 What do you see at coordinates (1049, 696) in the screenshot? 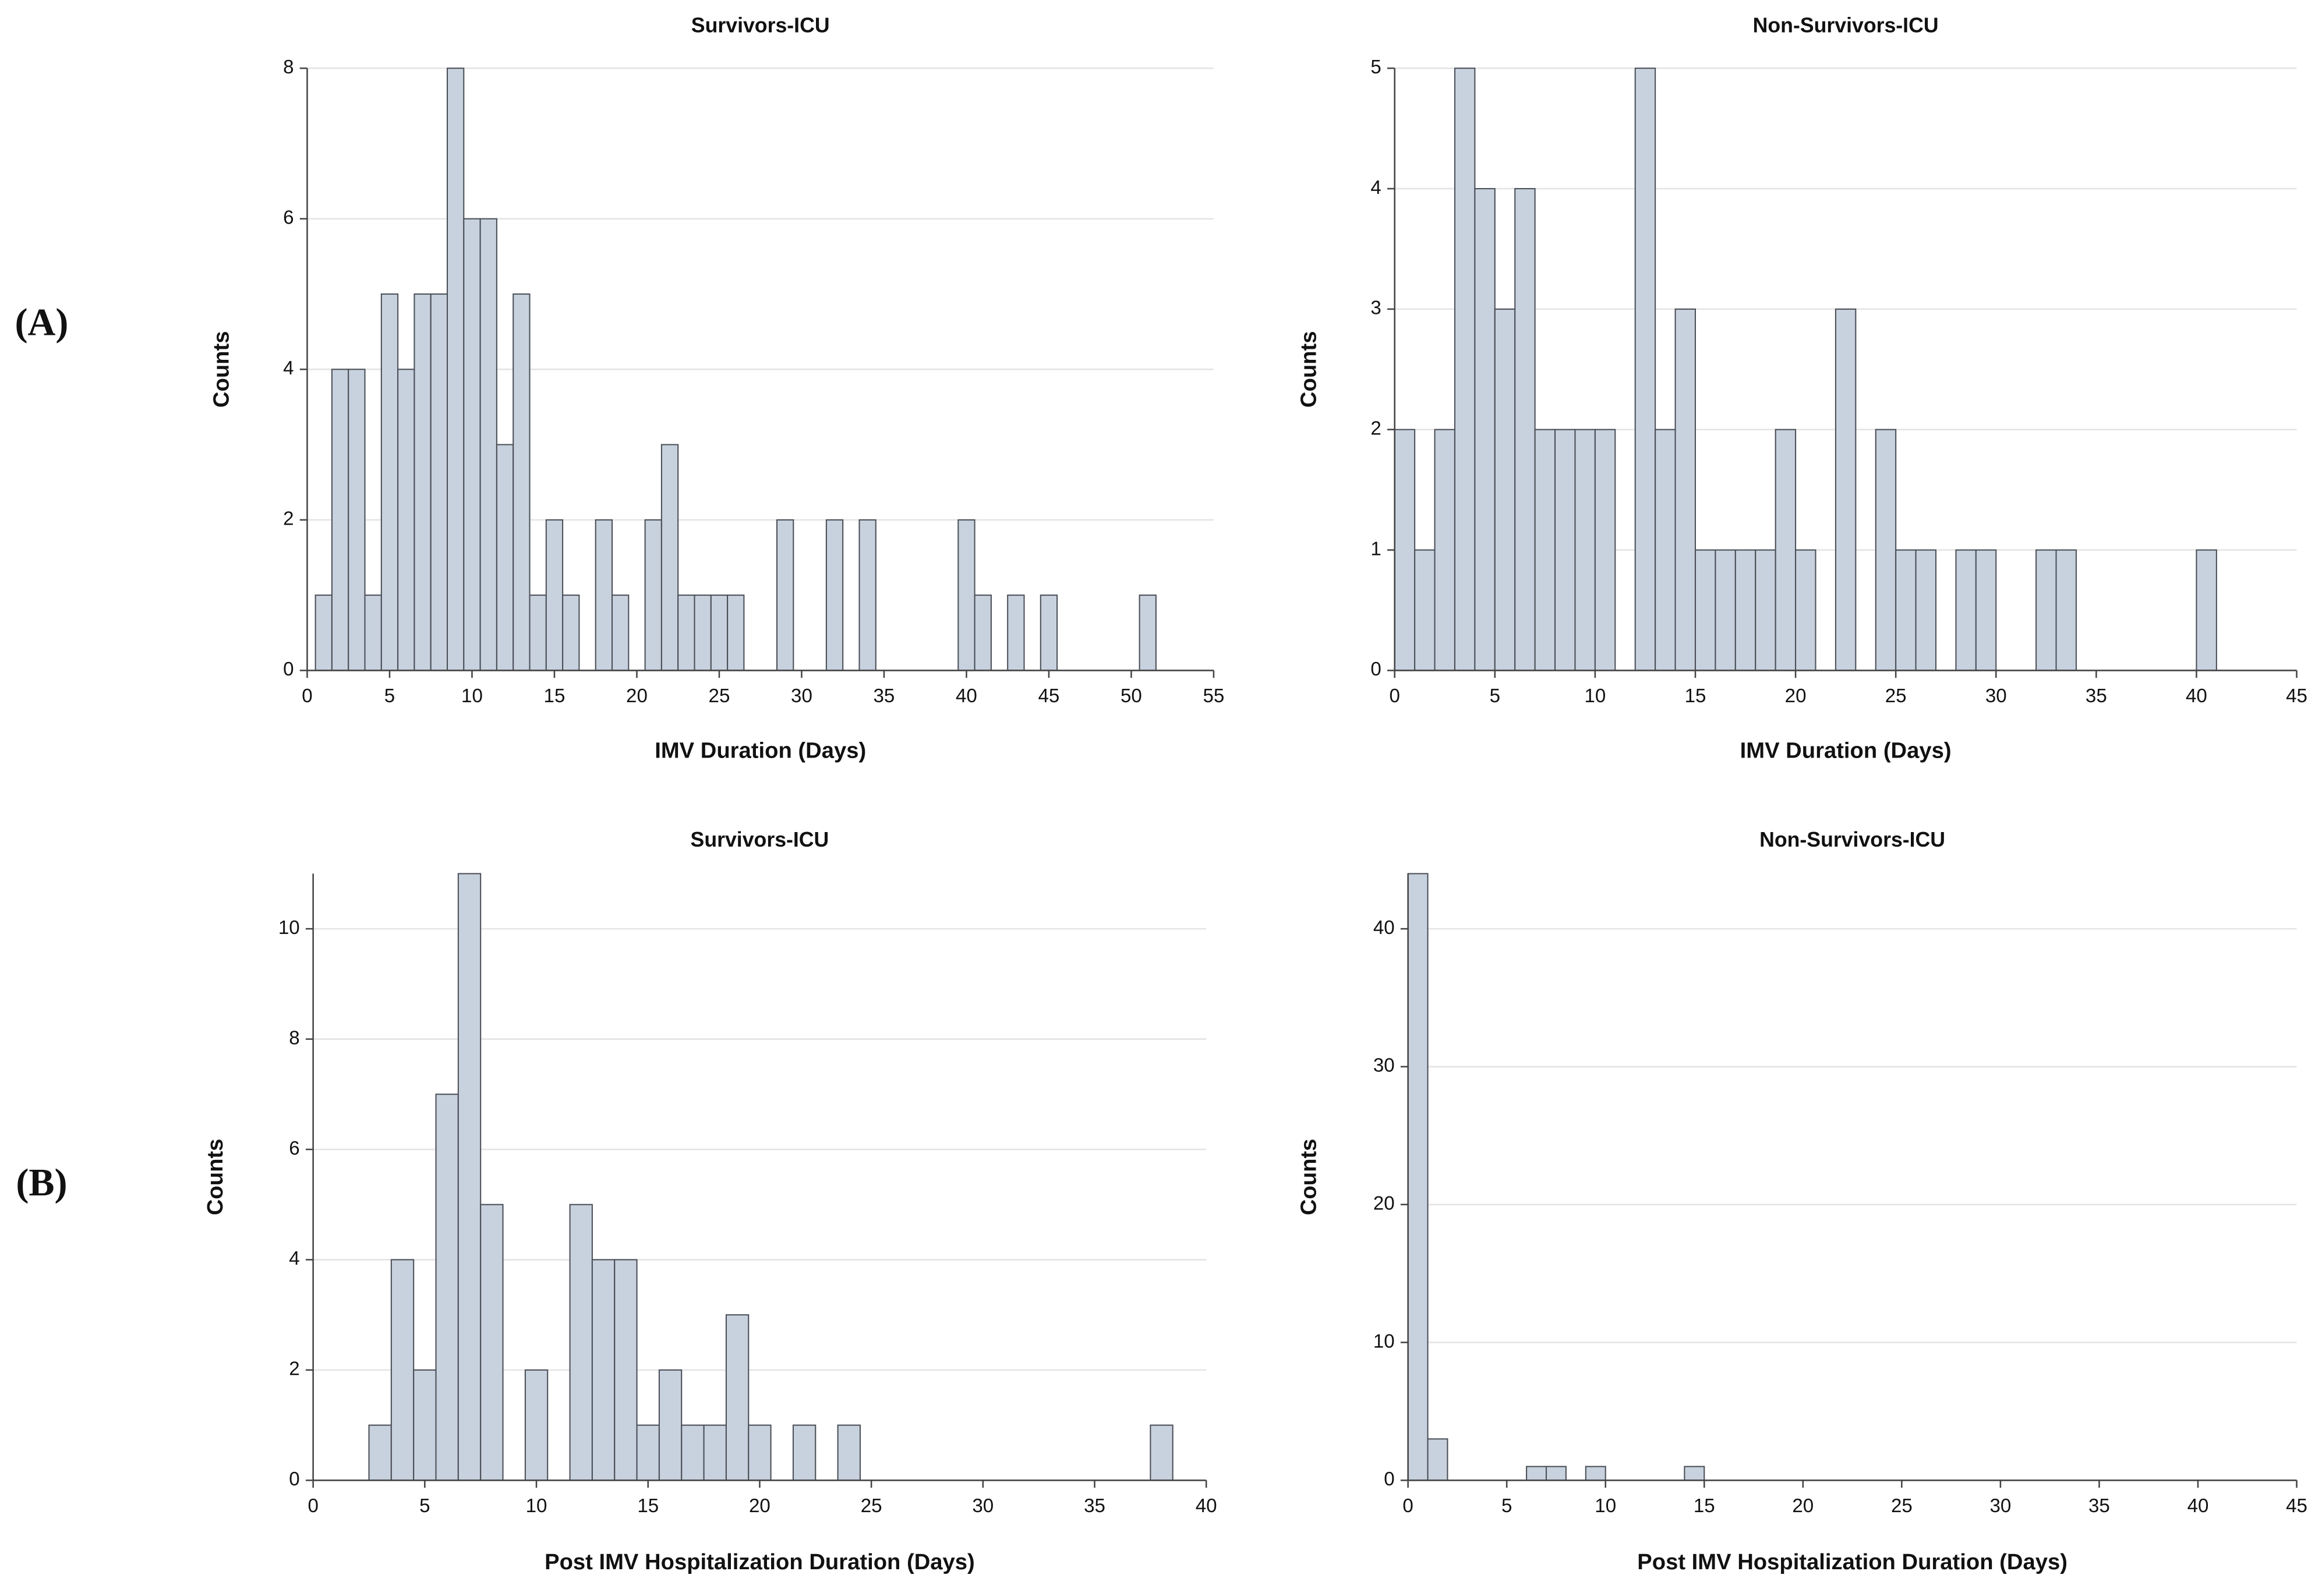
I see `x-tick-label: 45` at bounding box center [1049, 696].